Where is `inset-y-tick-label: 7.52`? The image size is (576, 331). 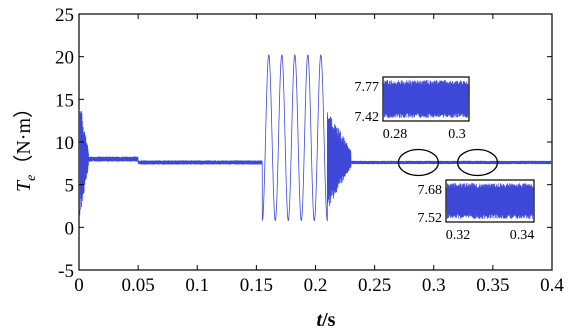
inset-y-tick-label: 7.52 is located at coordinates (430, 218).